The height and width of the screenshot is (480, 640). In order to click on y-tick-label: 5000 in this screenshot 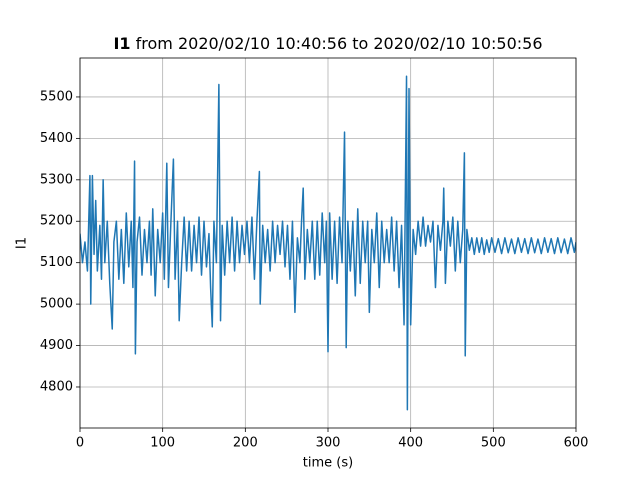, I will do `click(56, 304)`.